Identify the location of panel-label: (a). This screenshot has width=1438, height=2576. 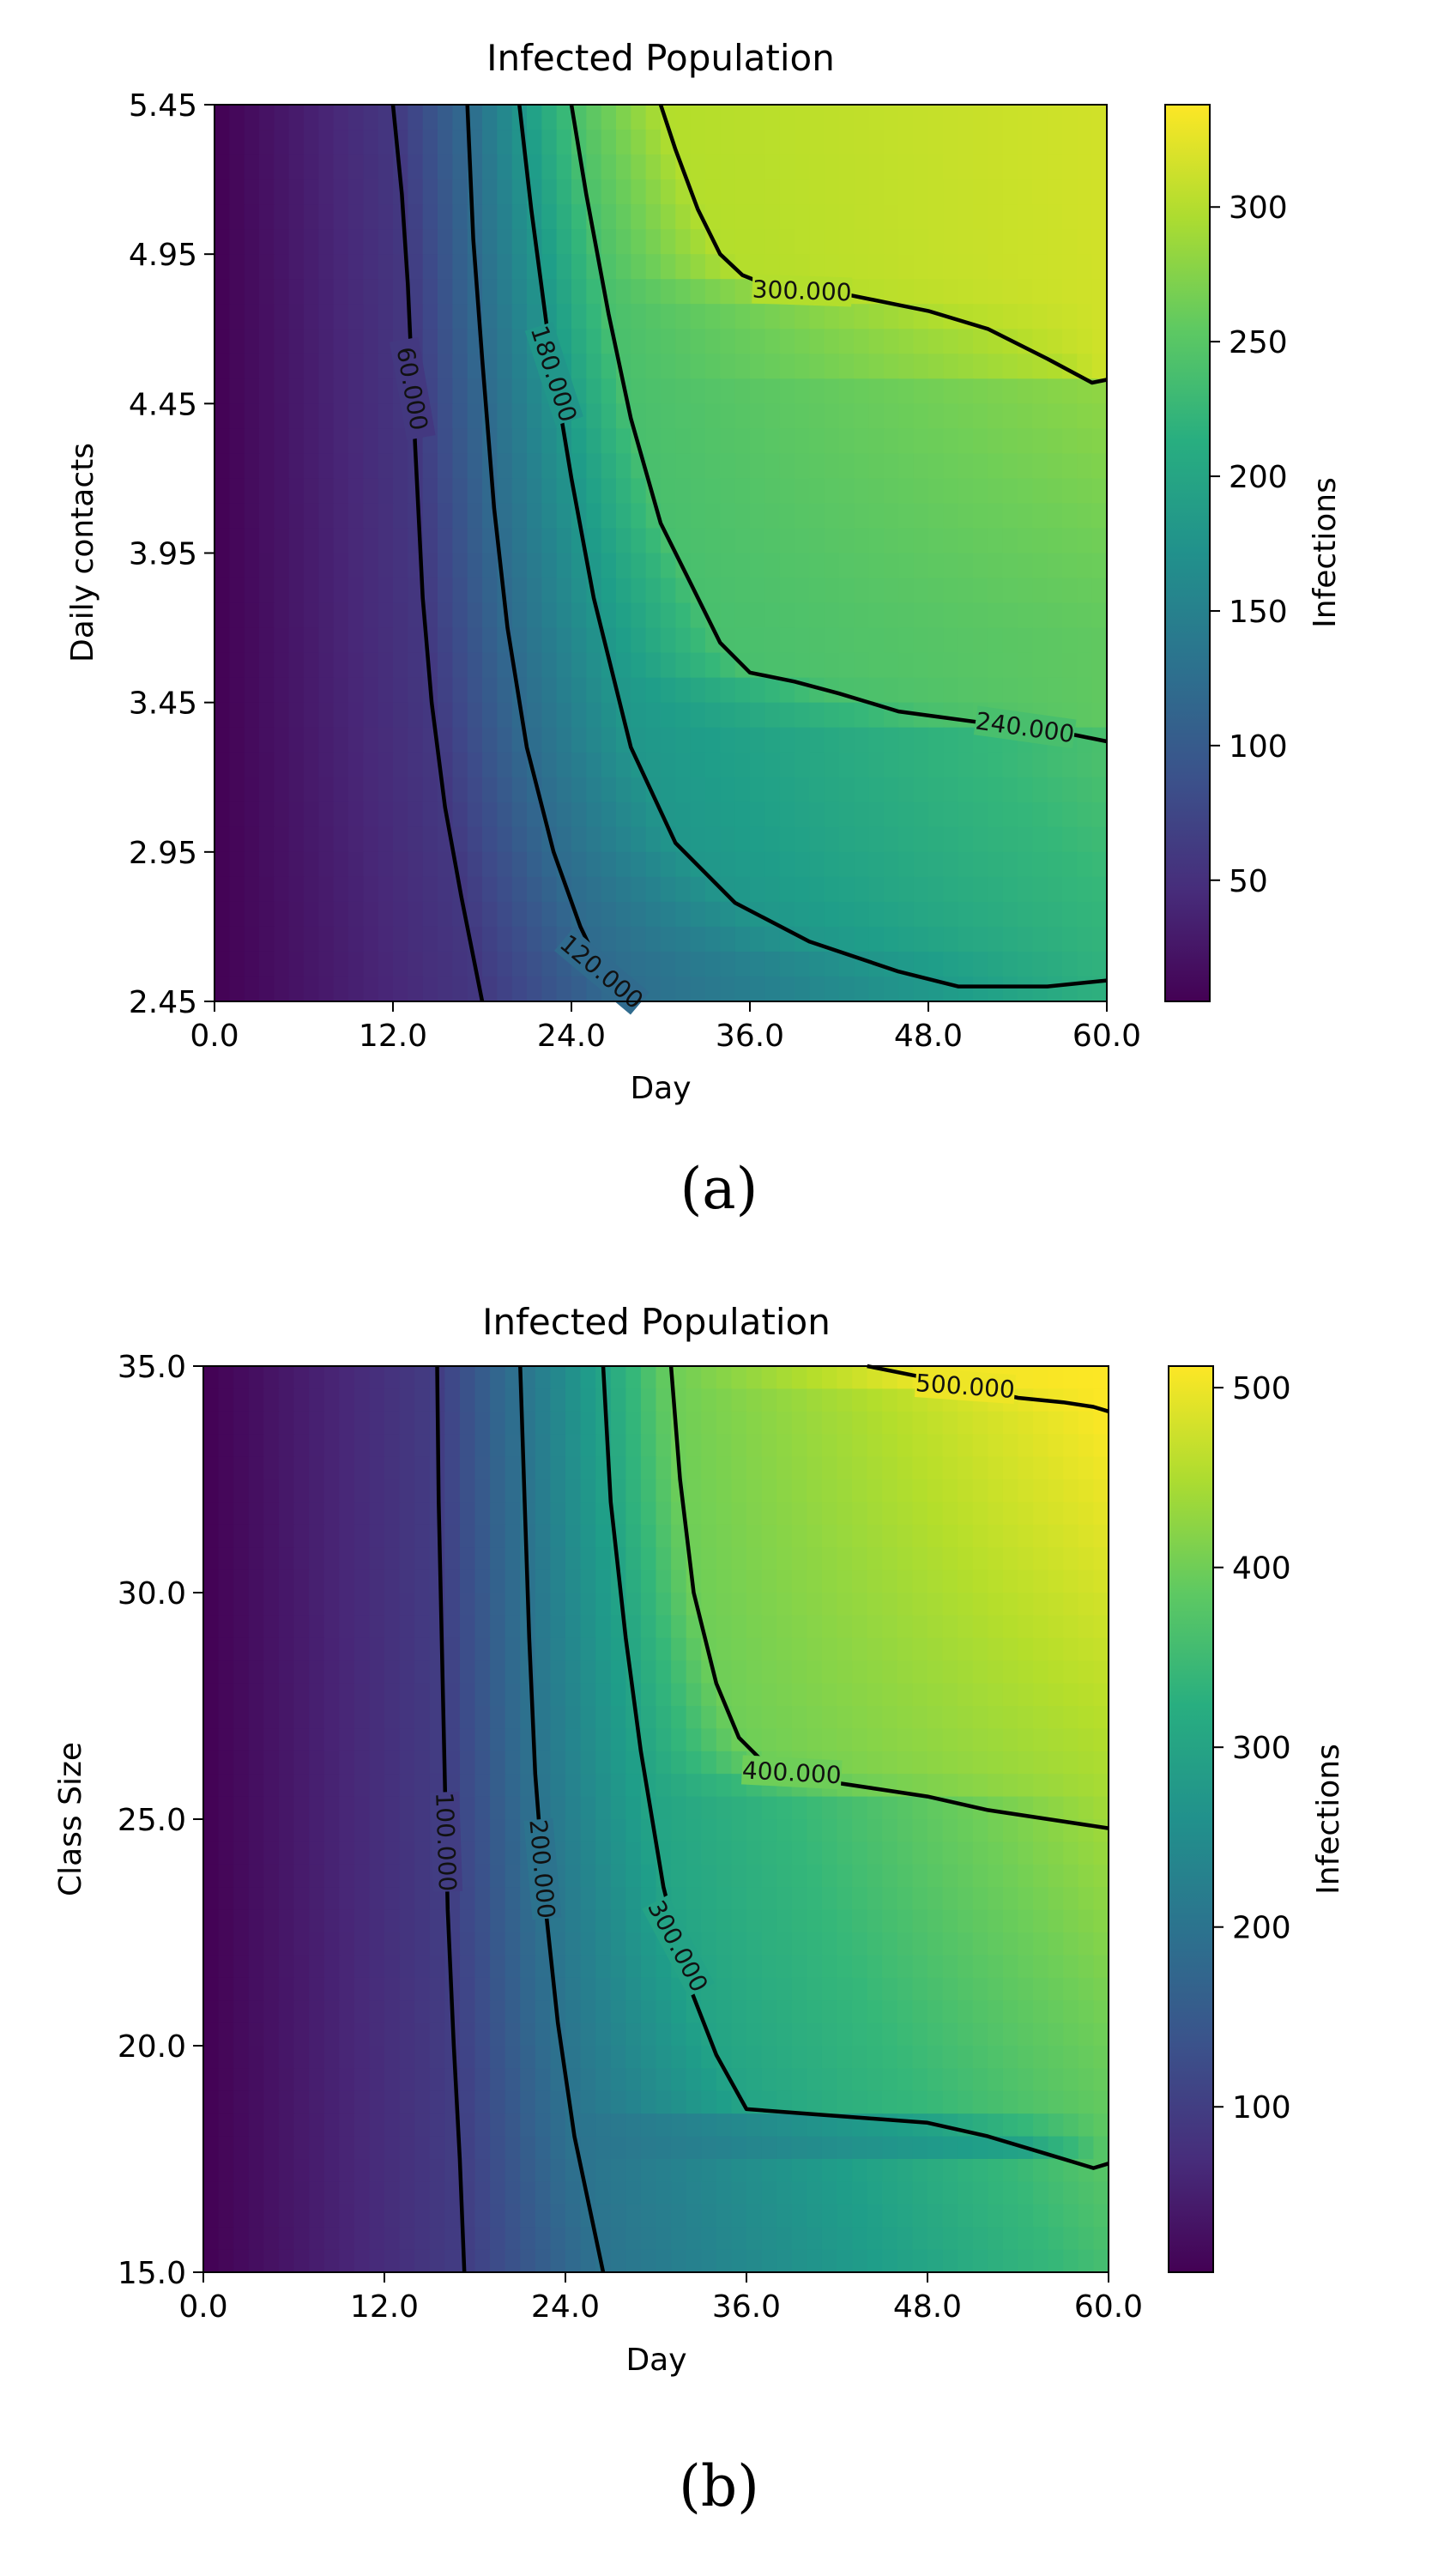
(719, 1189).